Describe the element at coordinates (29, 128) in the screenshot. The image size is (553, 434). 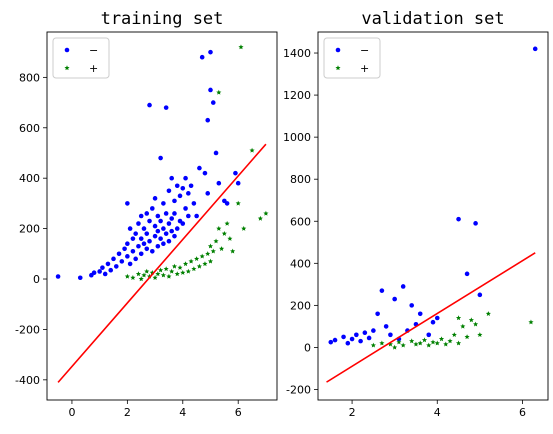
I see `y-tick-label: 600` at that location.